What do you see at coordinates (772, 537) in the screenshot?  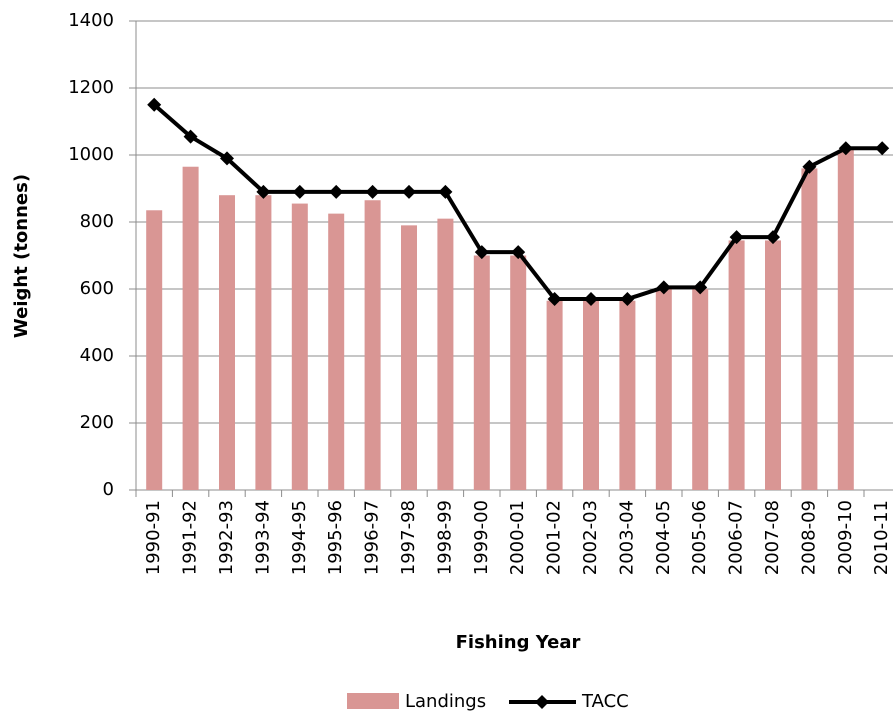 I see `x-tick-label: 2007-08` at bounding box center [772, 537].